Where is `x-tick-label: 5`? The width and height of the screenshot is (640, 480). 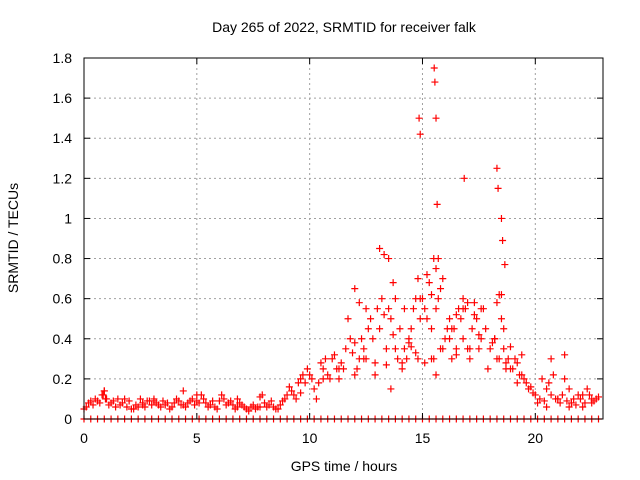 x-tick-label: 5 is located at coordinates (197, 438).